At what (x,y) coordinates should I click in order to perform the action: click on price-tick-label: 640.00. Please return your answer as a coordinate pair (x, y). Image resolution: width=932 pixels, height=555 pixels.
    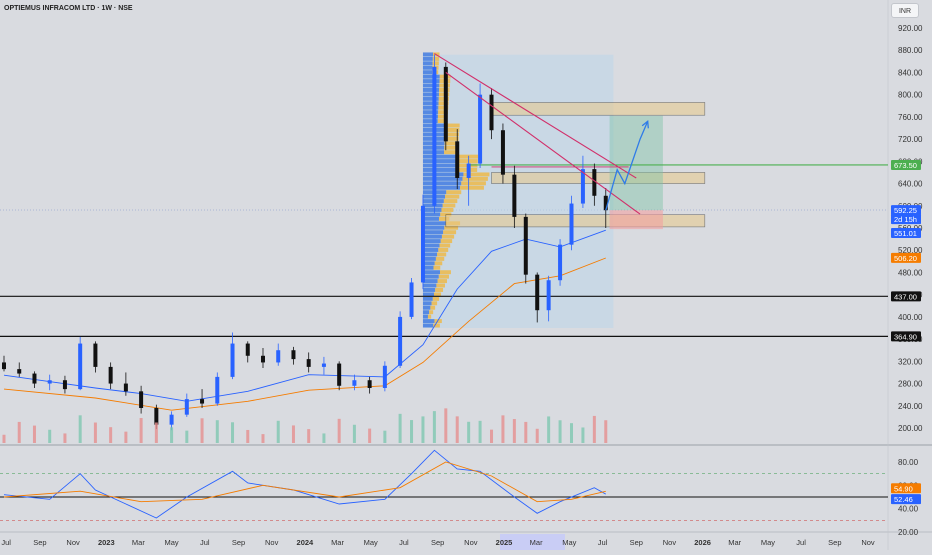
    Looking at the image, I should click on (910, 184).